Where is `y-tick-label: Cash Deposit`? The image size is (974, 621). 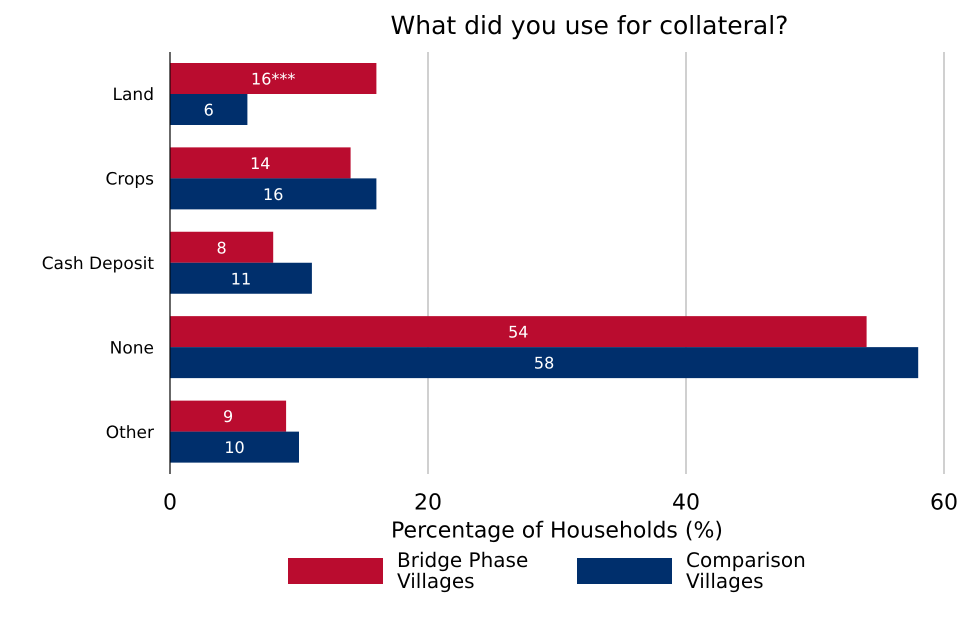
y-tick-label: Cash Deposit is located at coordinates (98, 264).